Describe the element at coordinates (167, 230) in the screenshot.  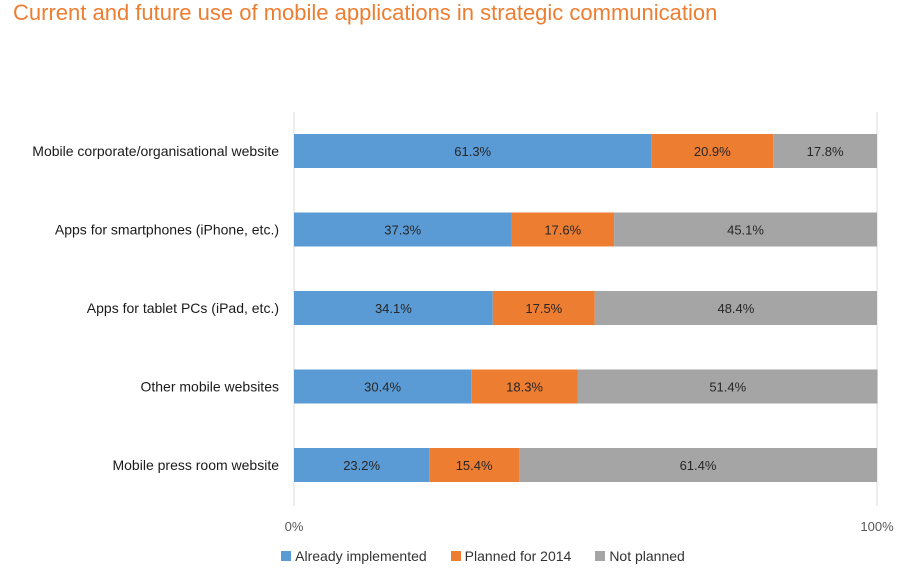
I see `category-label: Apps for smartphones (iPhone, etc.)` at that location.